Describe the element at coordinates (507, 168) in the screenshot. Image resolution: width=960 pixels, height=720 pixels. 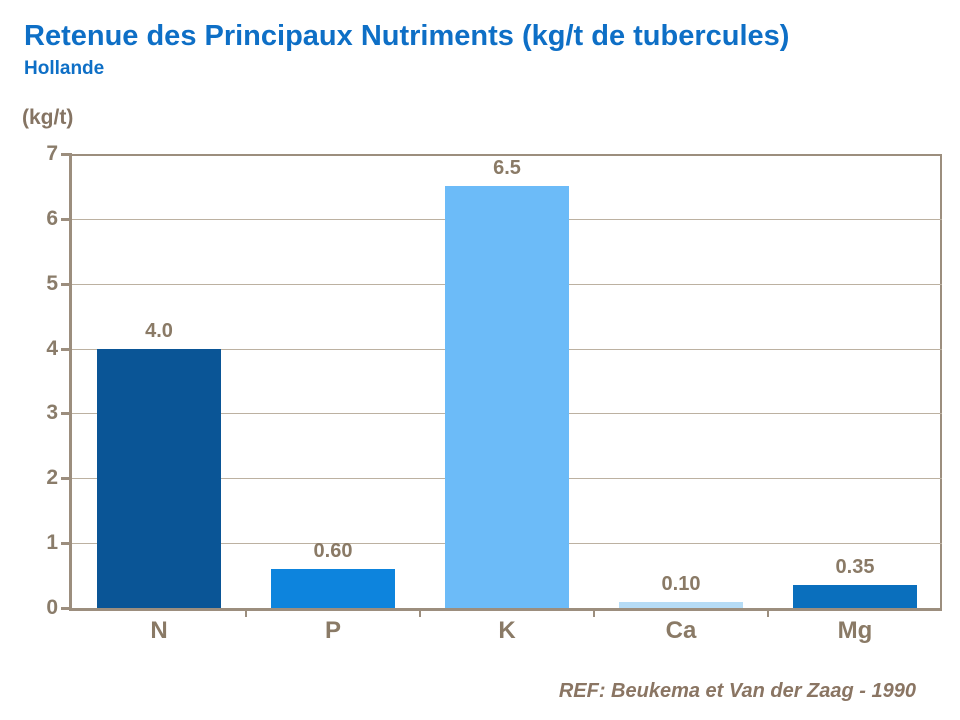
I see `bar-value-label-K: 6.5` at that location.